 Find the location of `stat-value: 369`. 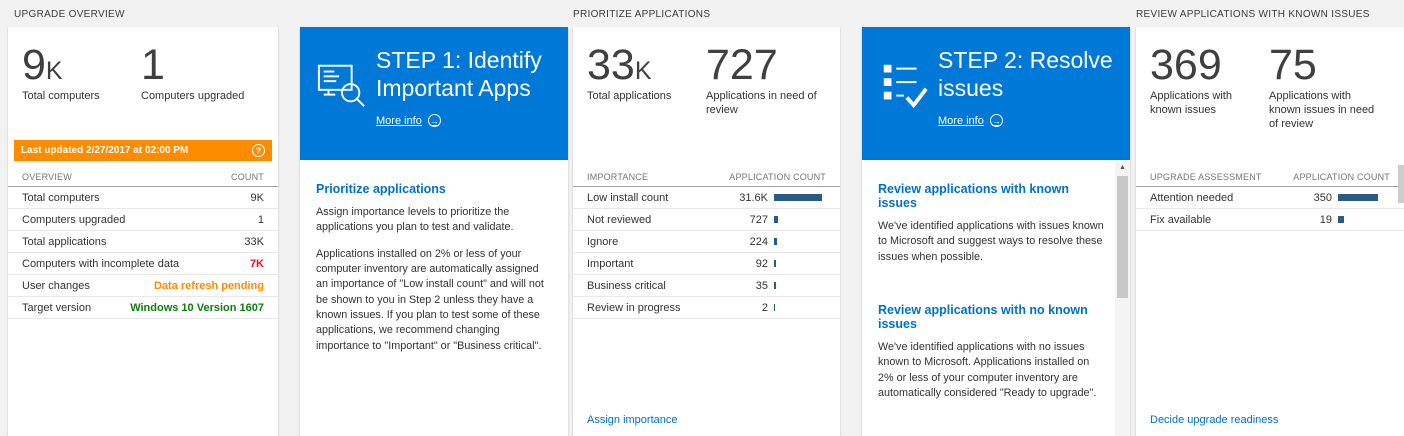

stat-value: 369 is located at coordinates (1186, 65).